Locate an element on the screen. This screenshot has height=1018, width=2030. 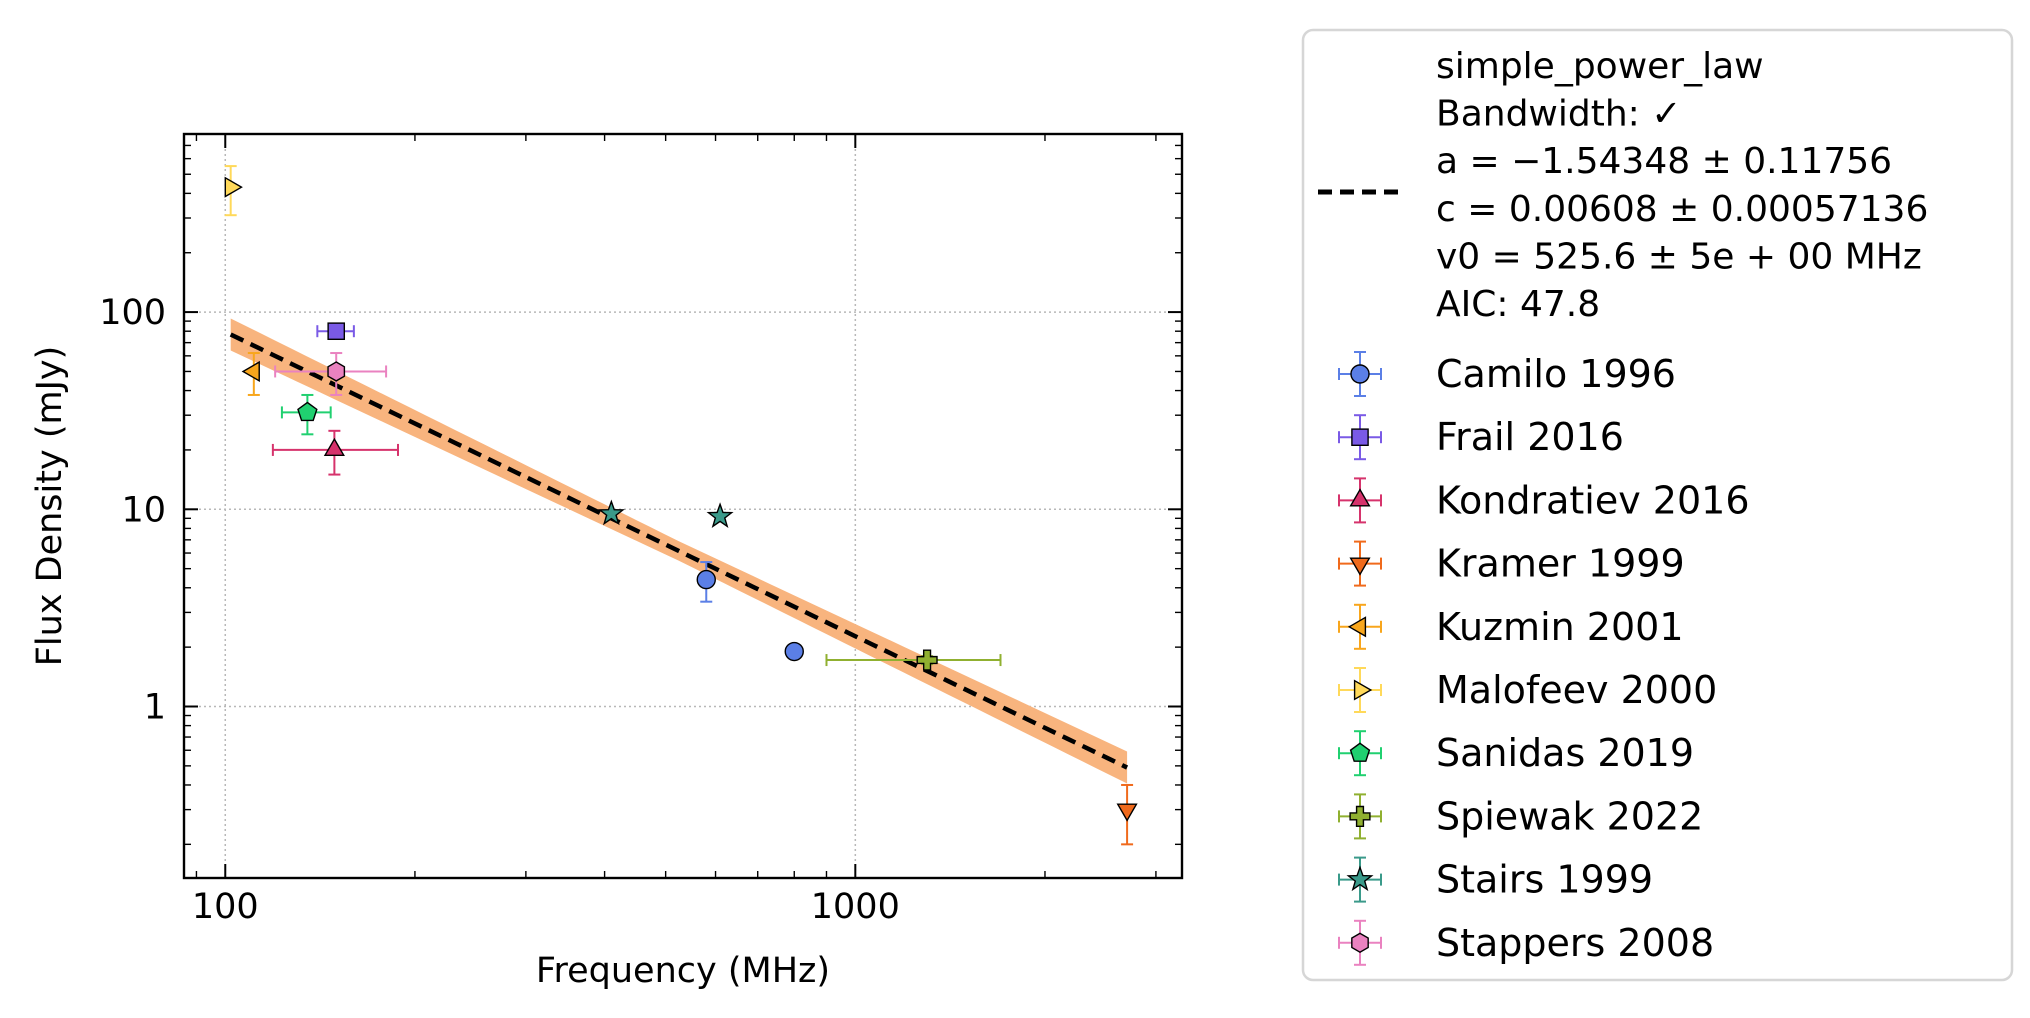
y-tick-label: 10 is located at coordinates (143, 510).